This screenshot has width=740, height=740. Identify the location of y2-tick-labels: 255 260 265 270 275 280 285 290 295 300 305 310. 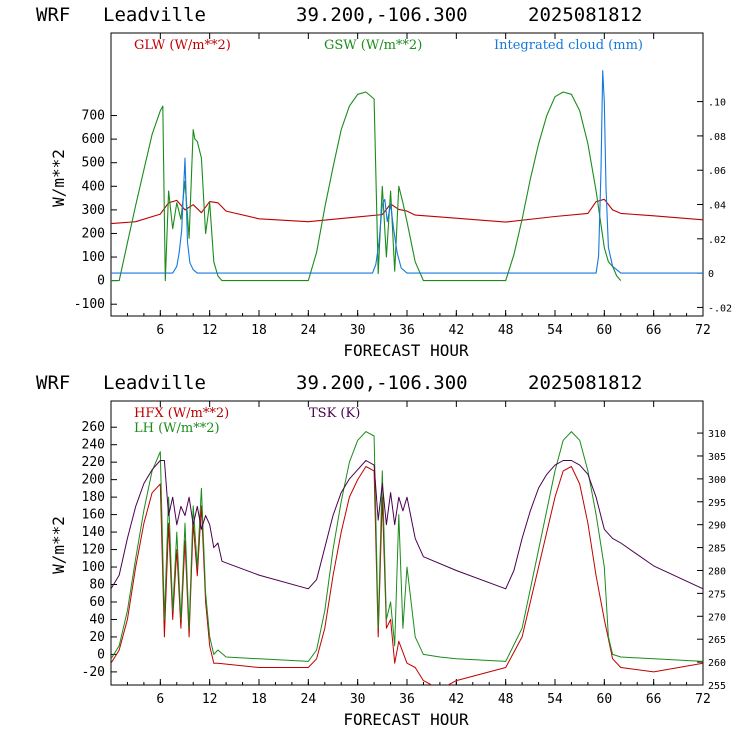
(711, 560).